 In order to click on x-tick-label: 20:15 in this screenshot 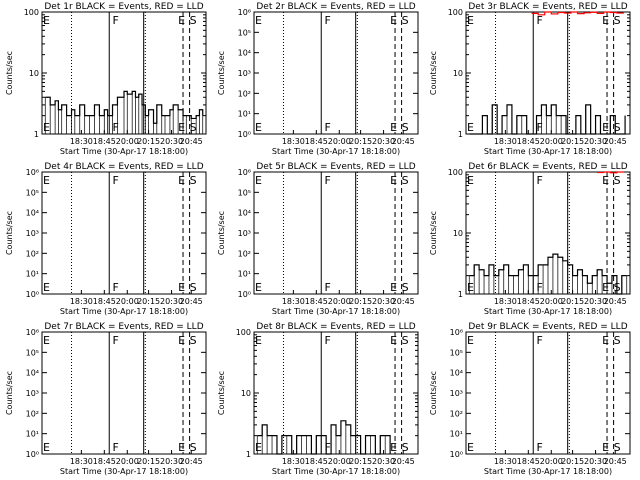, I will do `click(148, 461)`.